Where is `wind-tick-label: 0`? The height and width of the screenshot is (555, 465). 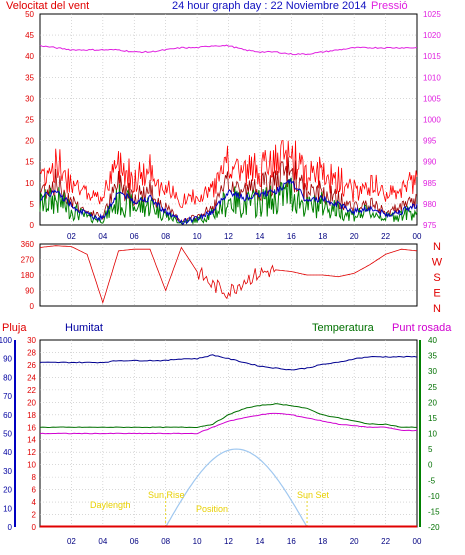
wind-tick-label: 0 is located at coordinates (32, 225).